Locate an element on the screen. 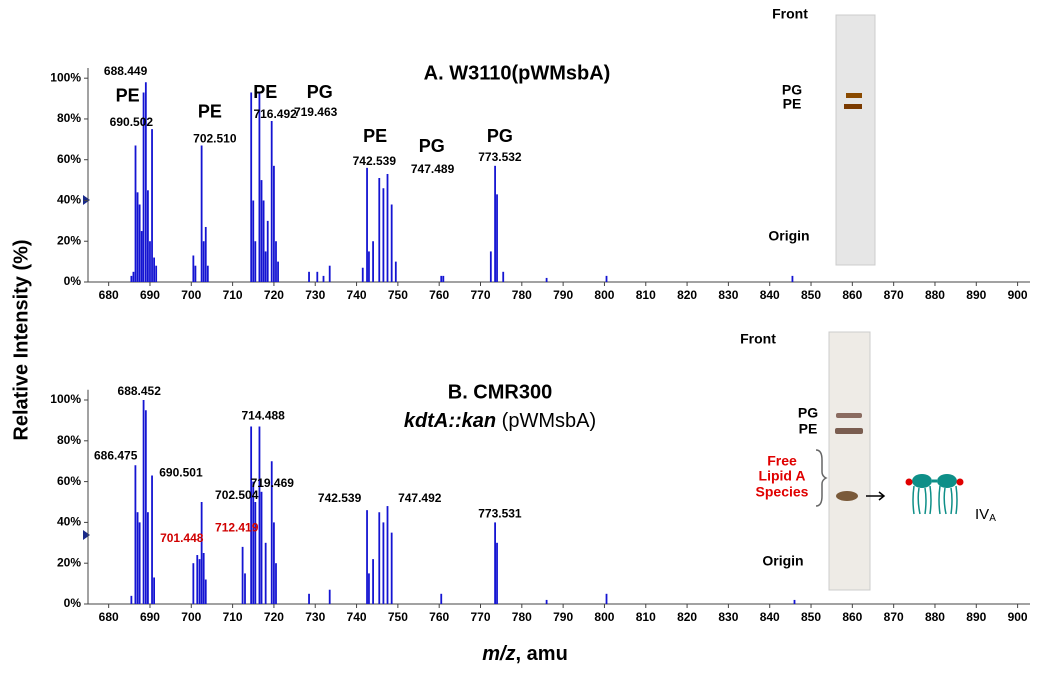  peak-label: 773.532 is located at coordinates (500, 157).